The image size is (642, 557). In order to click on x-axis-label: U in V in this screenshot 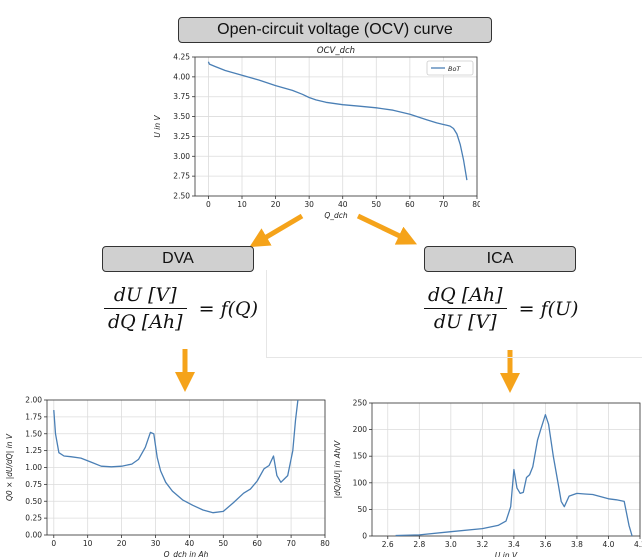, I will do `click(506, 554)`.